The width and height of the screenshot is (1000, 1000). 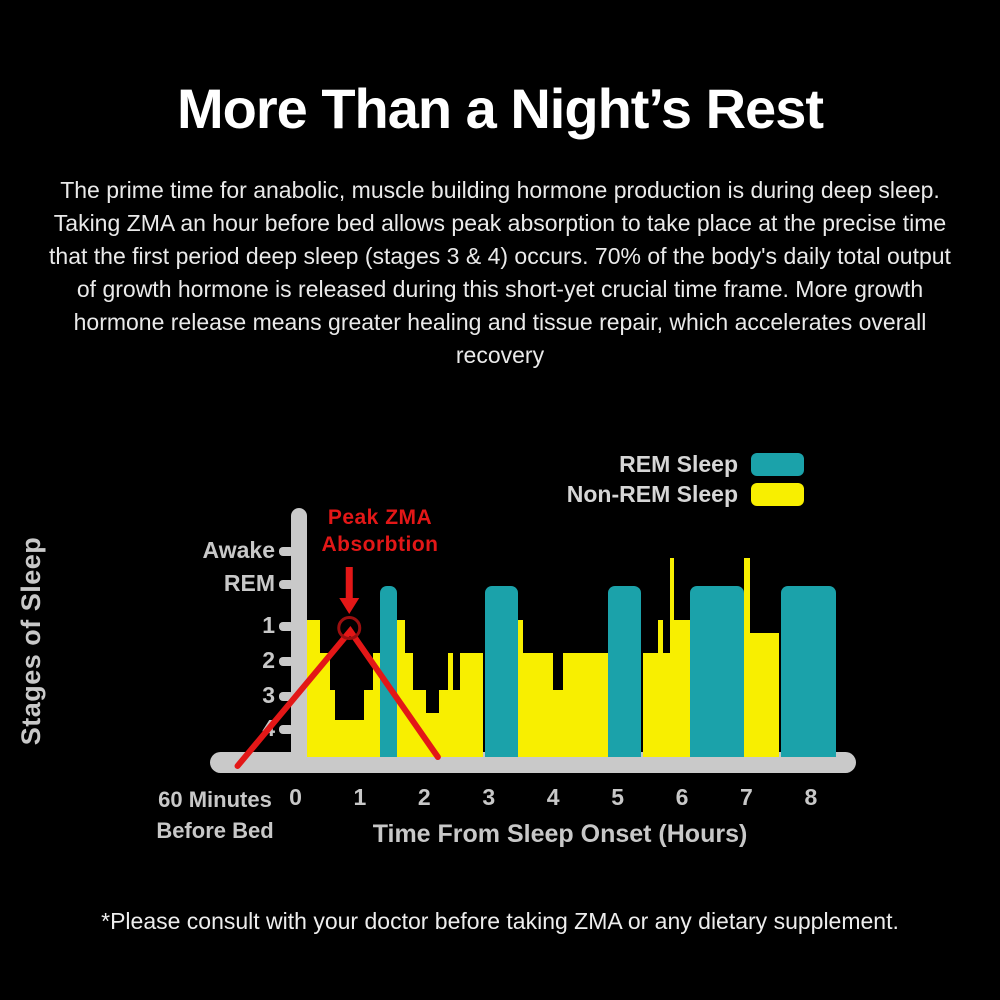 I want to click on x-tick-label: 1, so click(x=360, y=797).